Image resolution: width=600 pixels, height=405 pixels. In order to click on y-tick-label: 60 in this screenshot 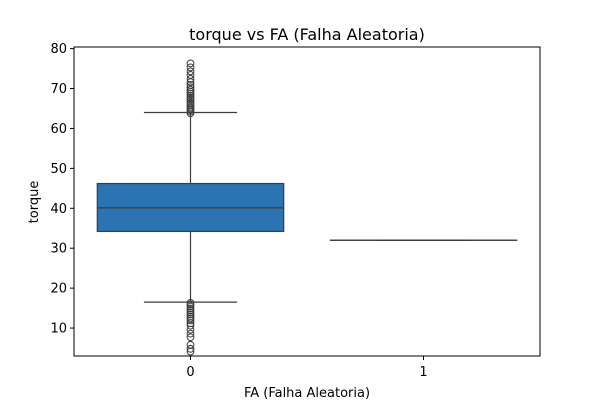, I will do `click(58, 129)`.